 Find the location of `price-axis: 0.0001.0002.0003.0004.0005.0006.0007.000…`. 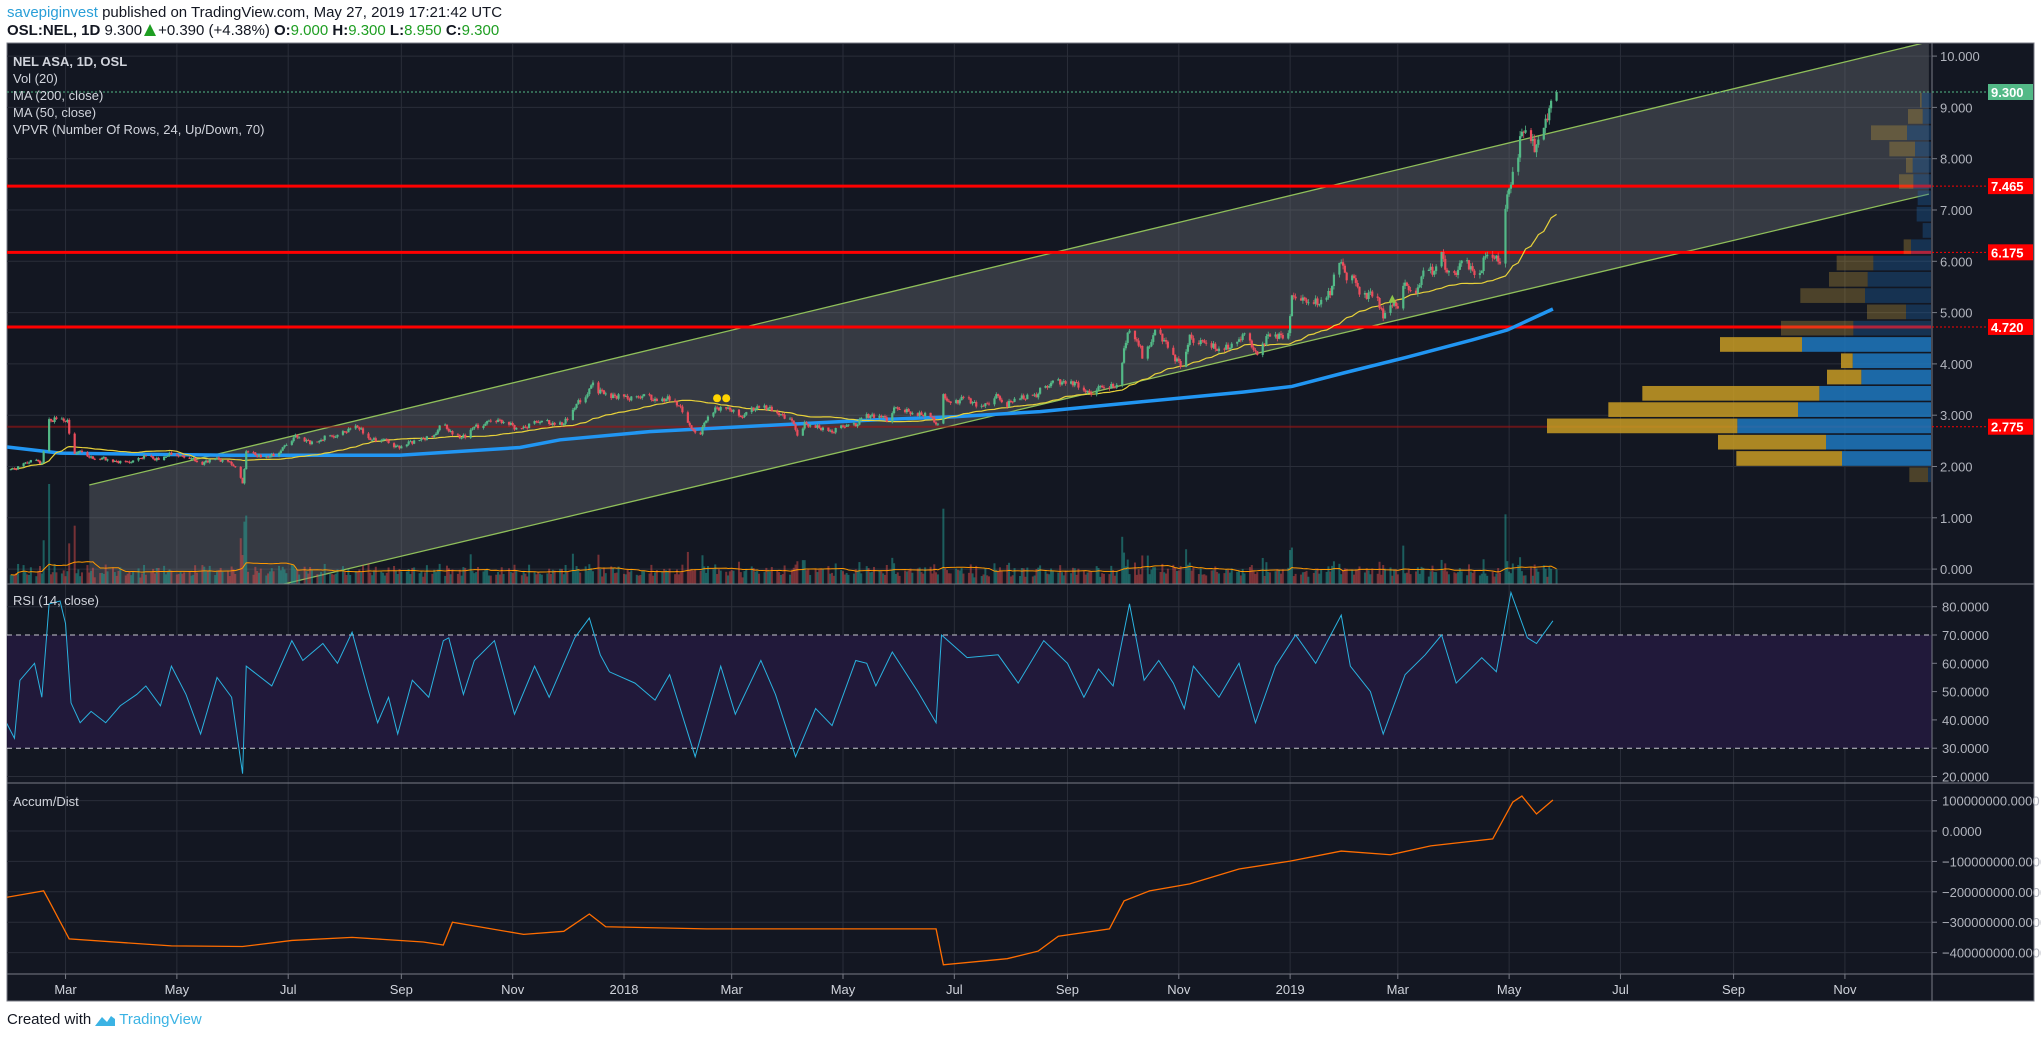

price-axis: 0.0001.0002.0003.0004.0005.0006.0007.000… is located at coordinates (1982, 313).